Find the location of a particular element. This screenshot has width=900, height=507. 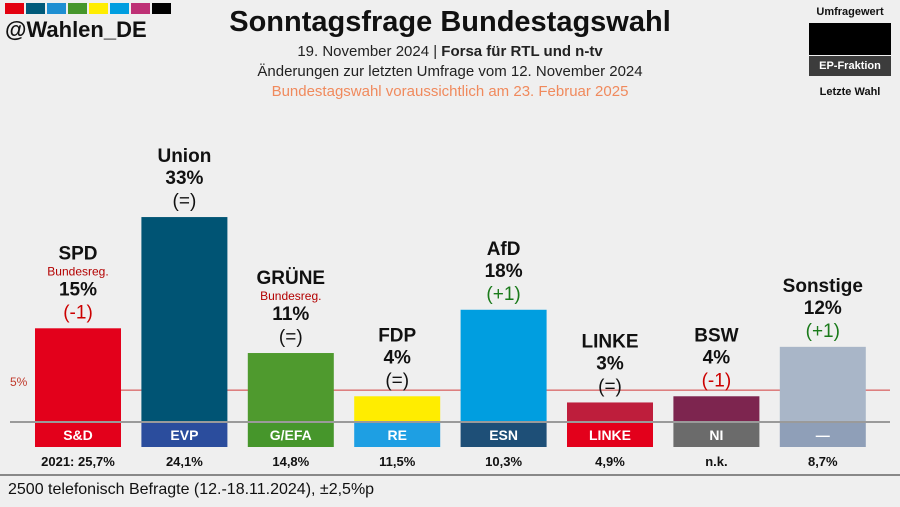

value-label: 18% is located at coordinates (504, 271).